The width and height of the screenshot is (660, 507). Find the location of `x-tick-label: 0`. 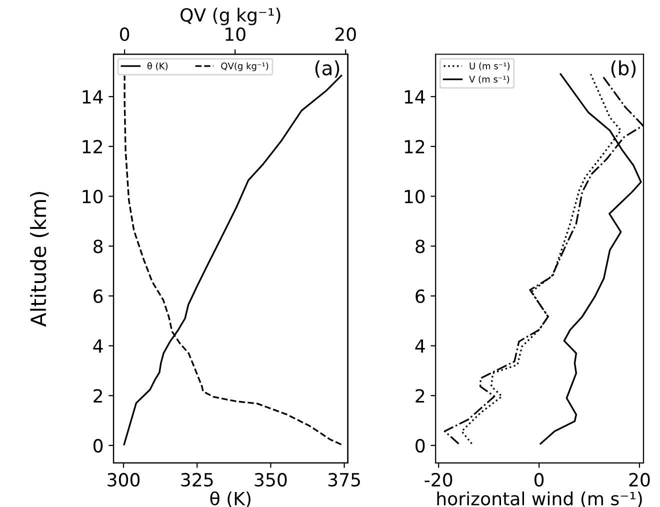

x-tick-label: 0 is located at coordinates (539, 479).